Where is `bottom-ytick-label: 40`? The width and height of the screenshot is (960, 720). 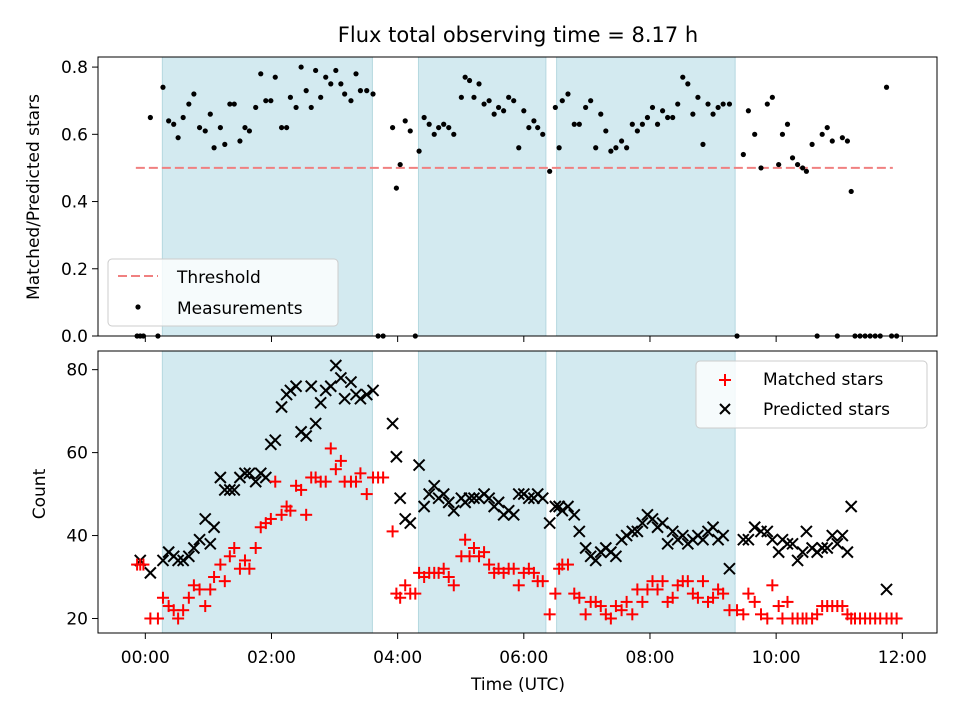 bottom-ytick-label: 40 is located at coordinates (77, 537).